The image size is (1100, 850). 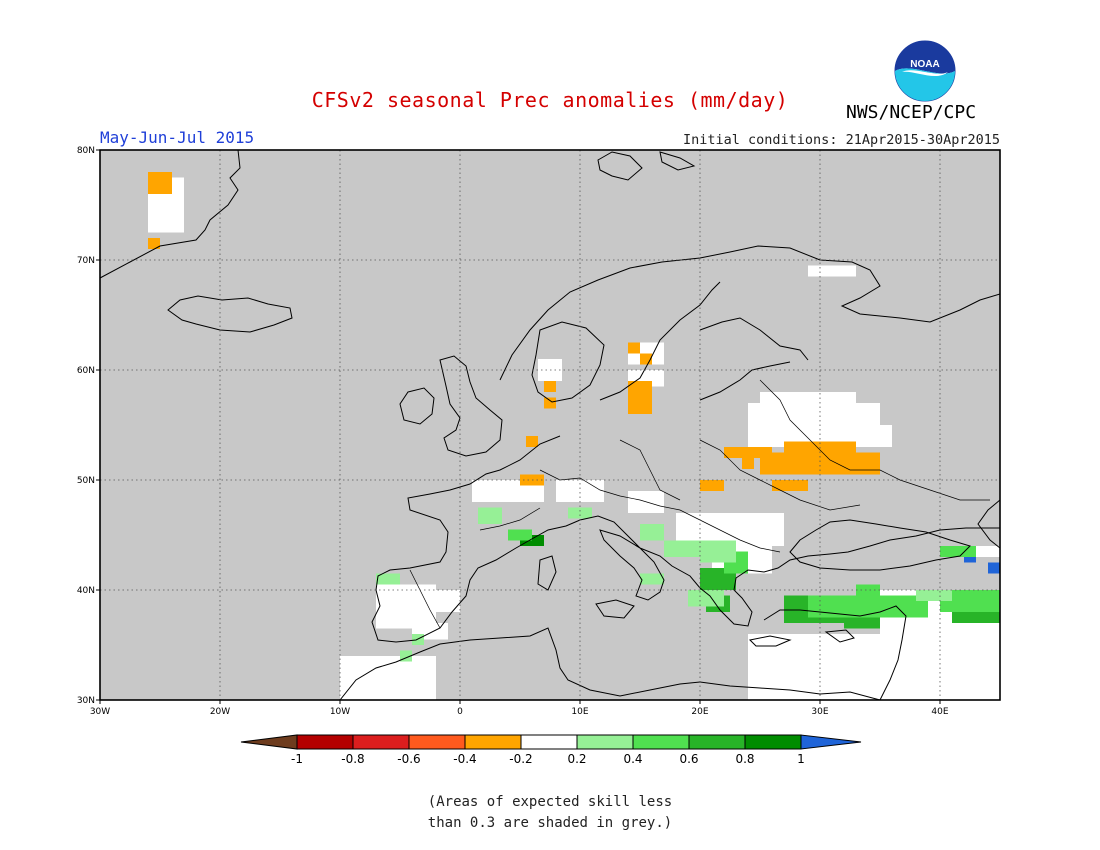 I want to click on footnote-line-1: (Areas of expected skill less, so click(x=550, y=802).